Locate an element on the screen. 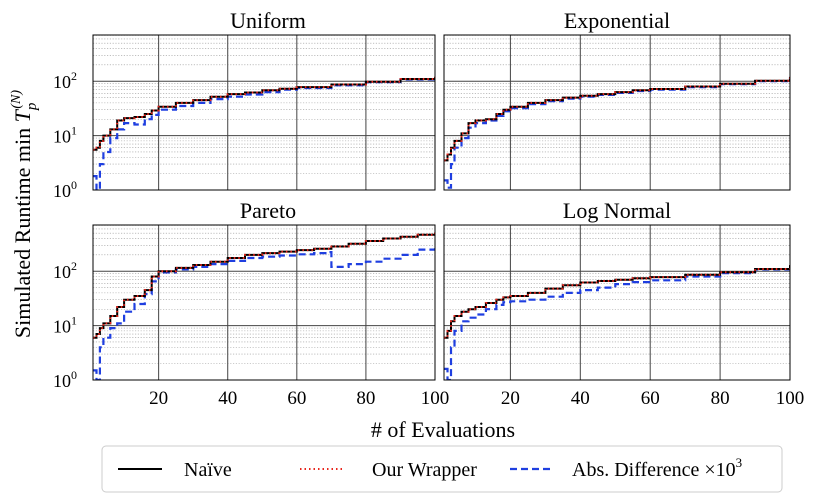  y-axis-label: Simulated Runtime min Tp(N) is located at coordinates (24, 214).